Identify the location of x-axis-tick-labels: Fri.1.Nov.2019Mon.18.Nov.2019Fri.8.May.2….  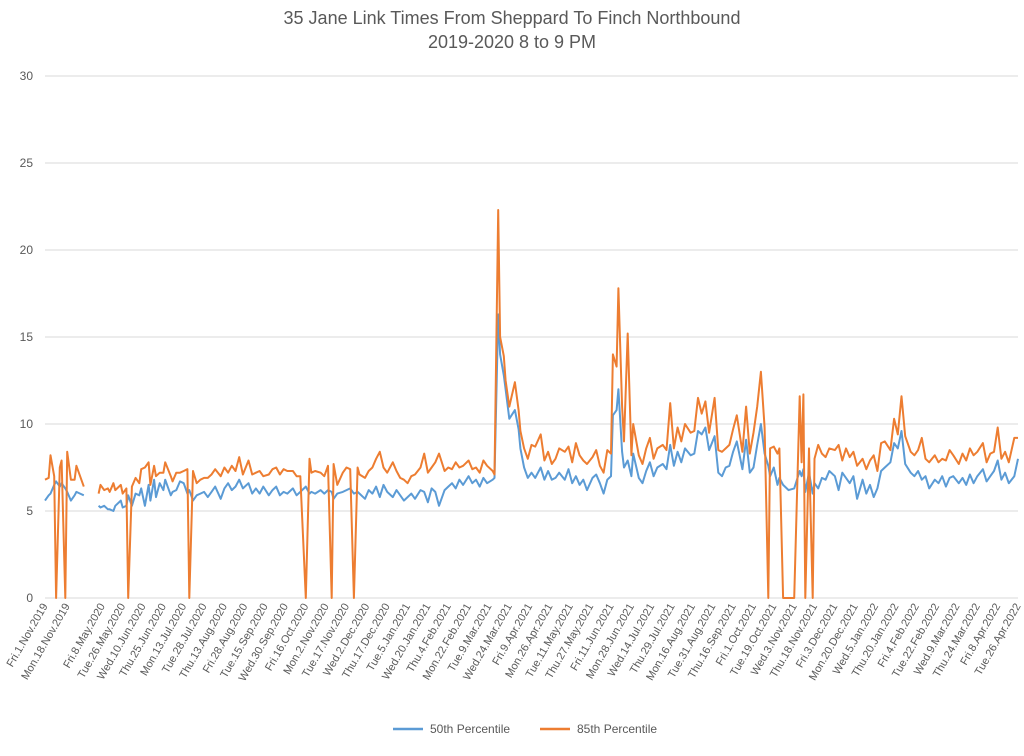
(514, 643).